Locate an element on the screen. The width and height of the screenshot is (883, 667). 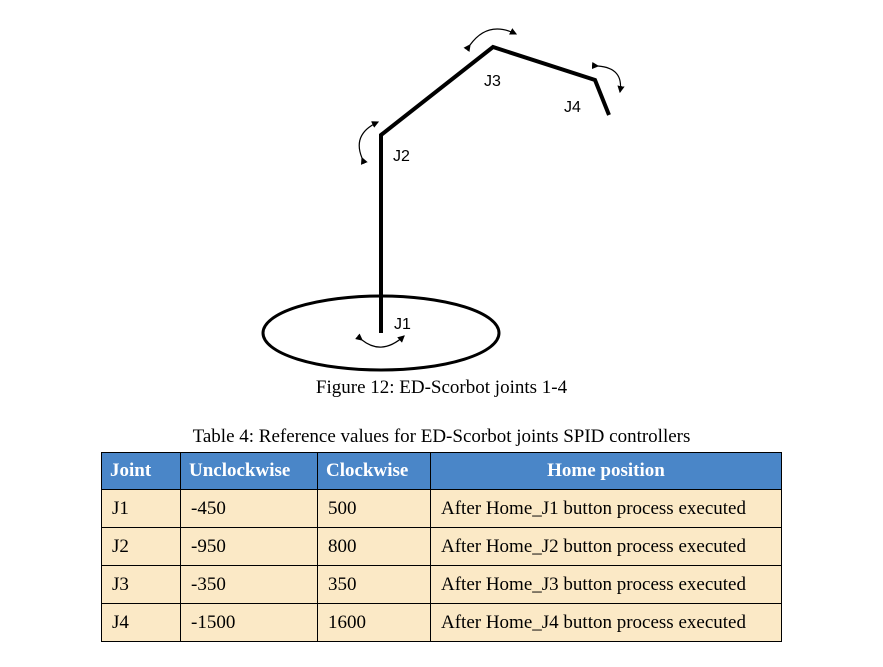
header-home-position: Home position is located at coordinates (606, 471).